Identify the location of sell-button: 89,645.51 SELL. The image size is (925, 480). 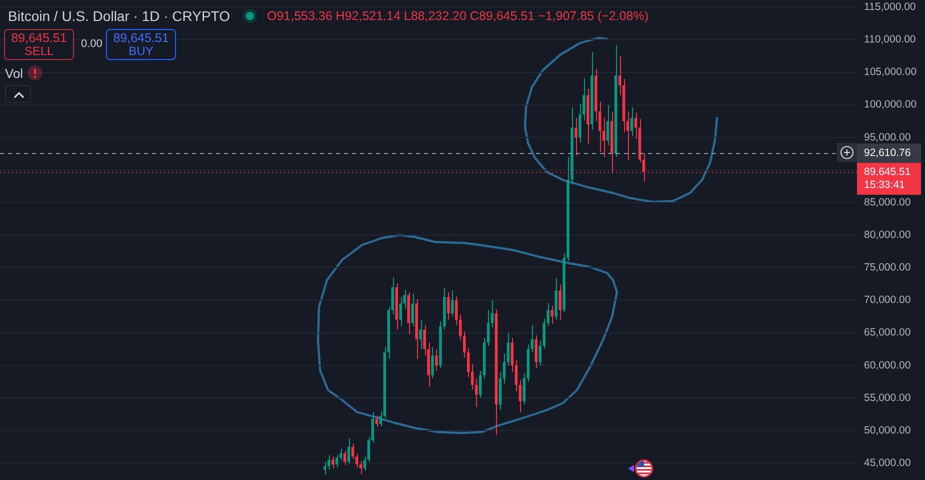
(39, 44).